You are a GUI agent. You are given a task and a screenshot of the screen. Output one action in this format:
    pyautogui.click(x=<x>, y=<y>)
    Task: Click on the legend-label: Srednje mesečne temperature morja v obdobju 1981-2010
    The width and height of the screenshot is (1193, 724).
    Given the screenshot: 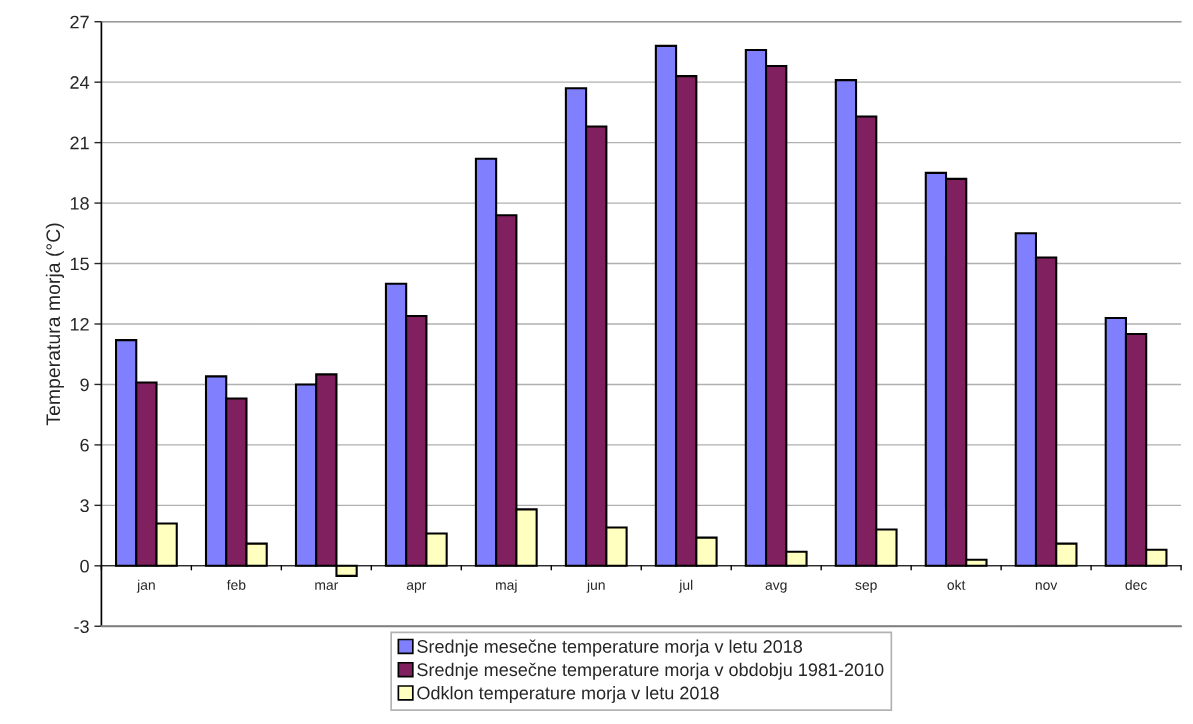 What is the action you would take?
    pyautogui.click(x=650, y=671)
    